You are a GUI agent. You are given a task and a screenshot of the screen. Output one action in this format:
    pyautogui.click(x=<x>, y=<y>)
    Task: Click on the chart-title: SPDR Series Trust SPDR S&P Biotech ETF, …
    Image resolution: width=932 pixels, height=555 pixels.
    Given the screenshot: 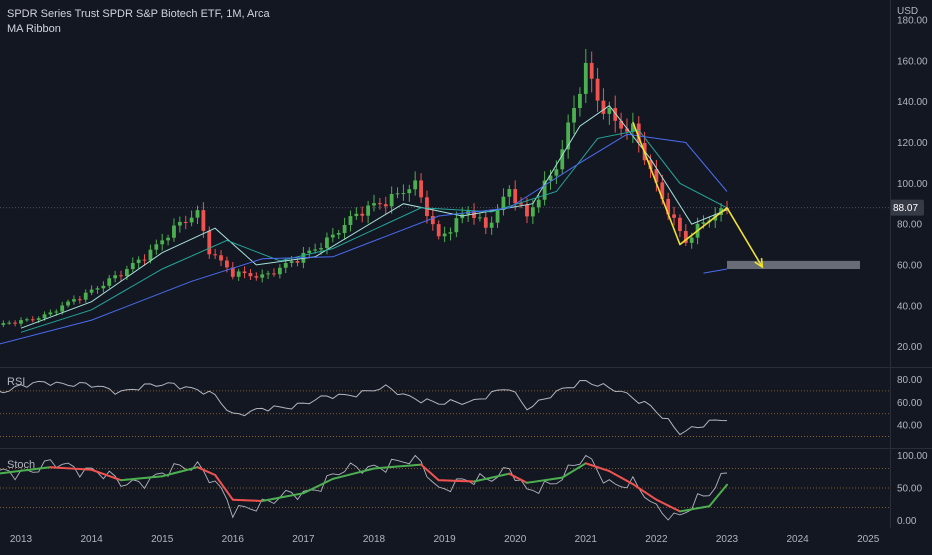 What is the action you would take?
    pyautogui.click(x=138, y=14)
    